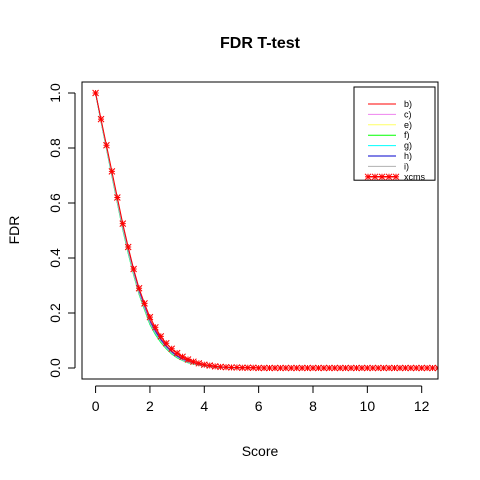 The width and height of the screenshot is (480, 480). I want to click on legend-item: e), so click(390, 125).